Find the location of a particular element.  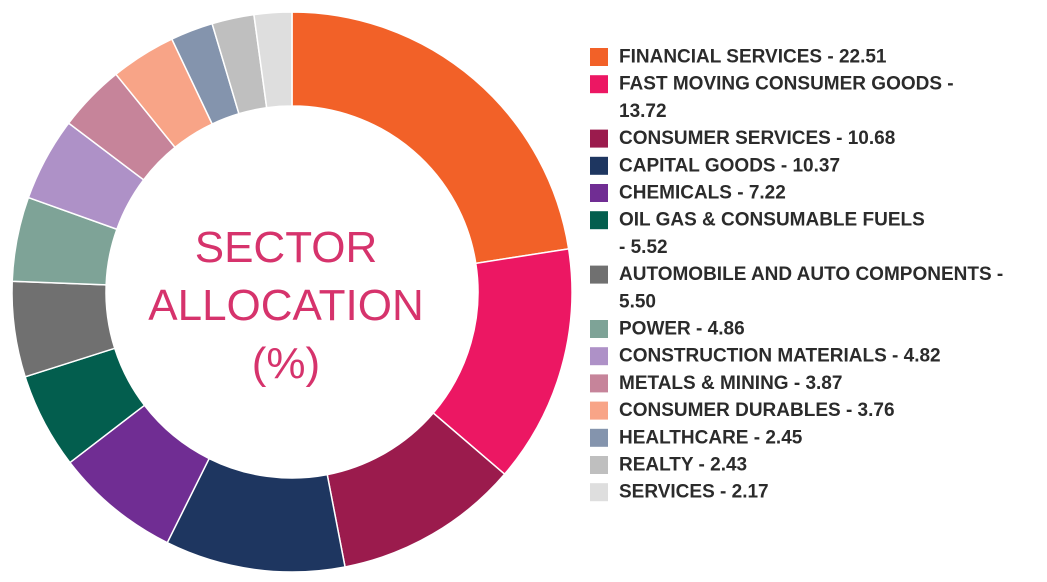

legend-item-healthcare: HEALTHCARE - 2.45 is located at coordinates (696, 437).